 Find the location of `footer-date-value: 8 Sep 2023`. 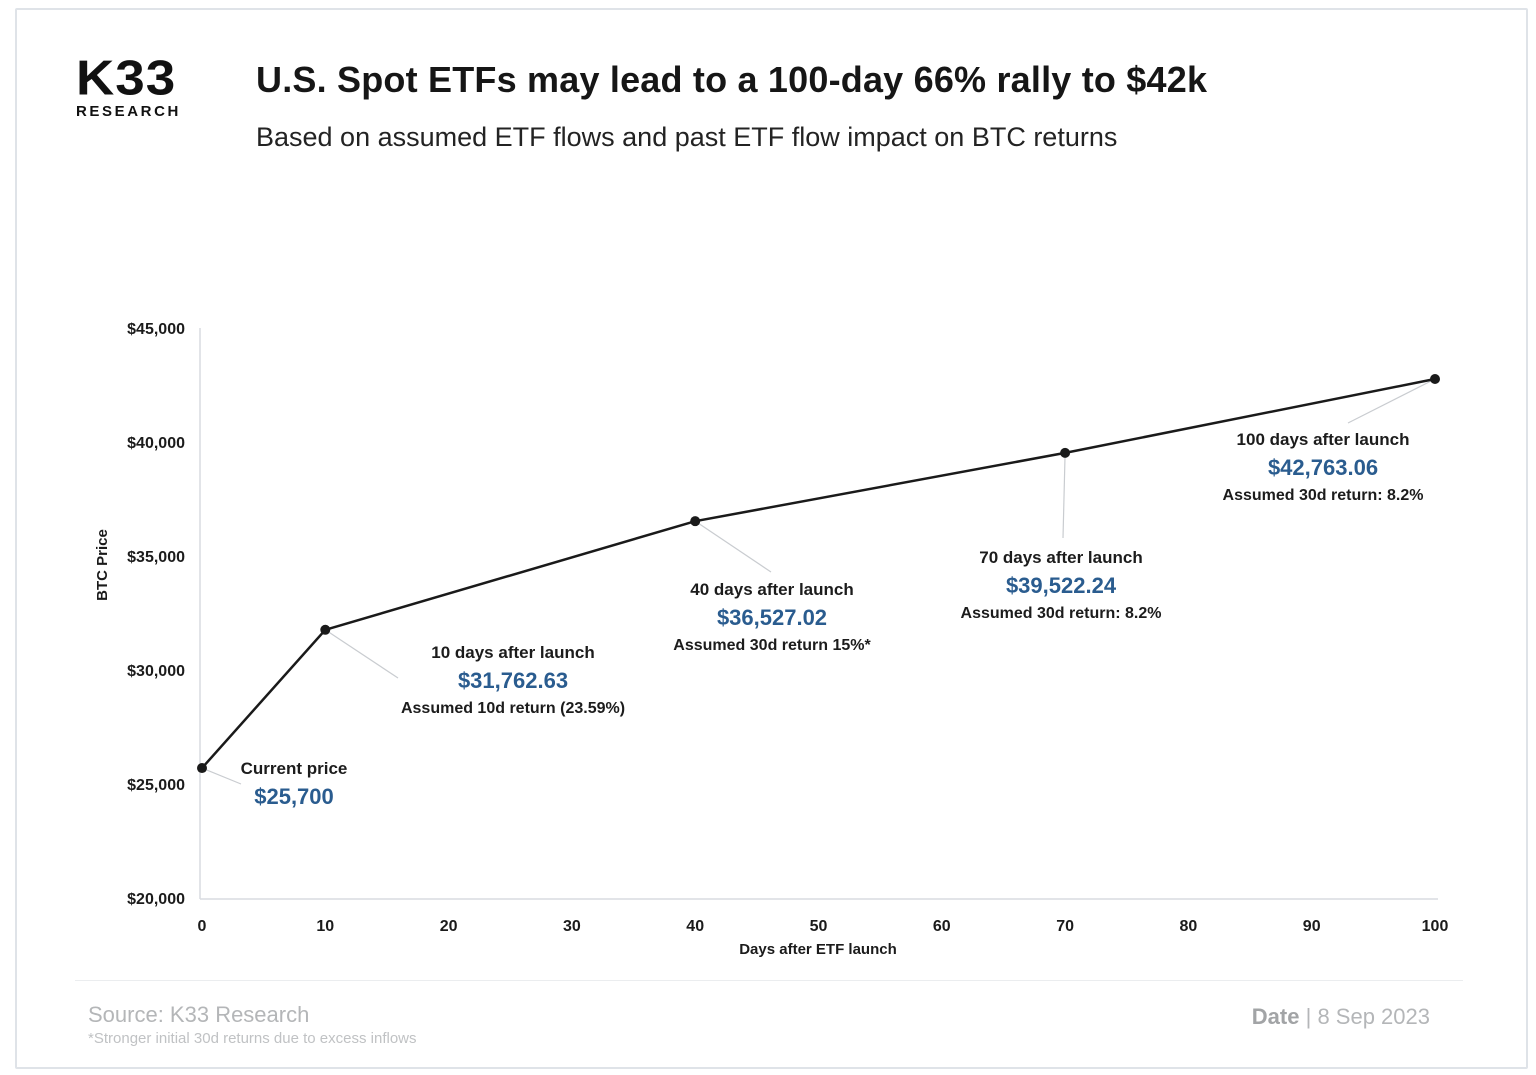

footer-date-value: 8 Sep 2023 is located at coordinates (1373, 1016).